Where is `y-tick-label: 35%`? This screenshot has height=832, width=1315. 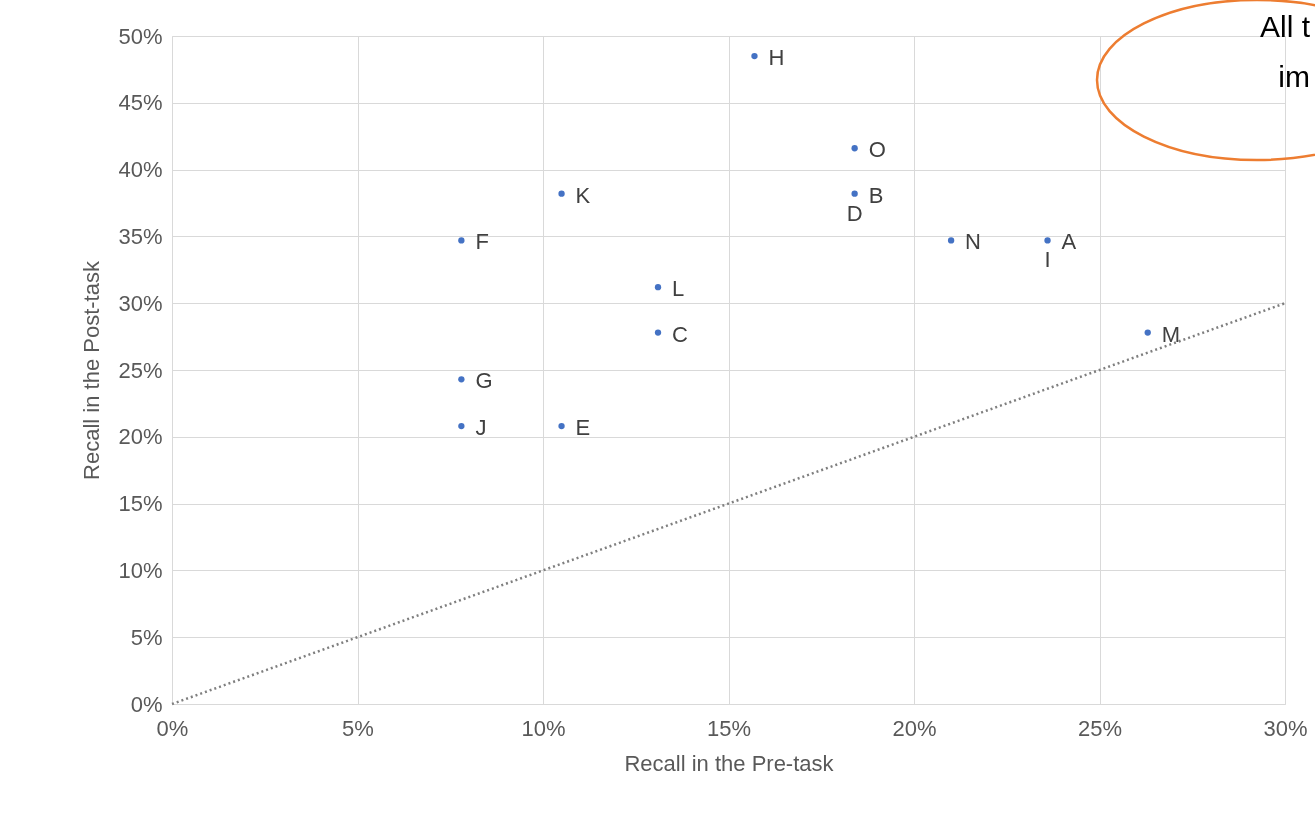 y-tick-label: 35% is located at coordinates (140, 236).